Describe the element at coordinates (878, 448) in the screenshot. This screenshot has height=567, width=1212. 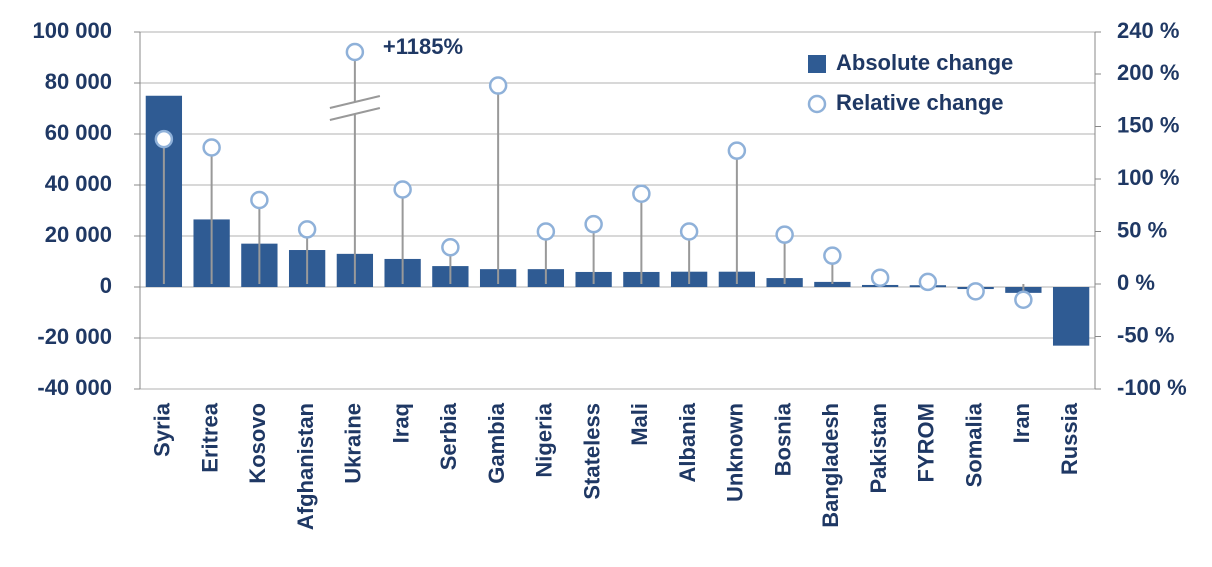
I see `x-tick-label: Pakistan` at that location.